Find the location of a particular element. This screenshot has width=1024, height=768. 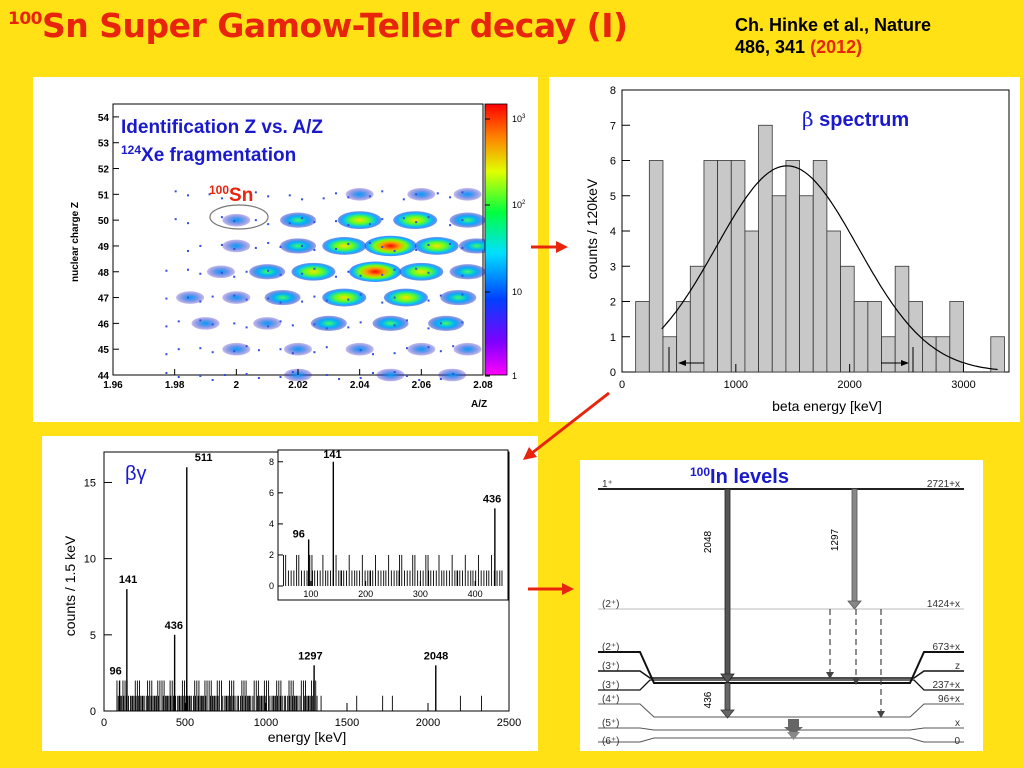

id-ylabel: nuclear charge Z is located at coordinates (75, 242).